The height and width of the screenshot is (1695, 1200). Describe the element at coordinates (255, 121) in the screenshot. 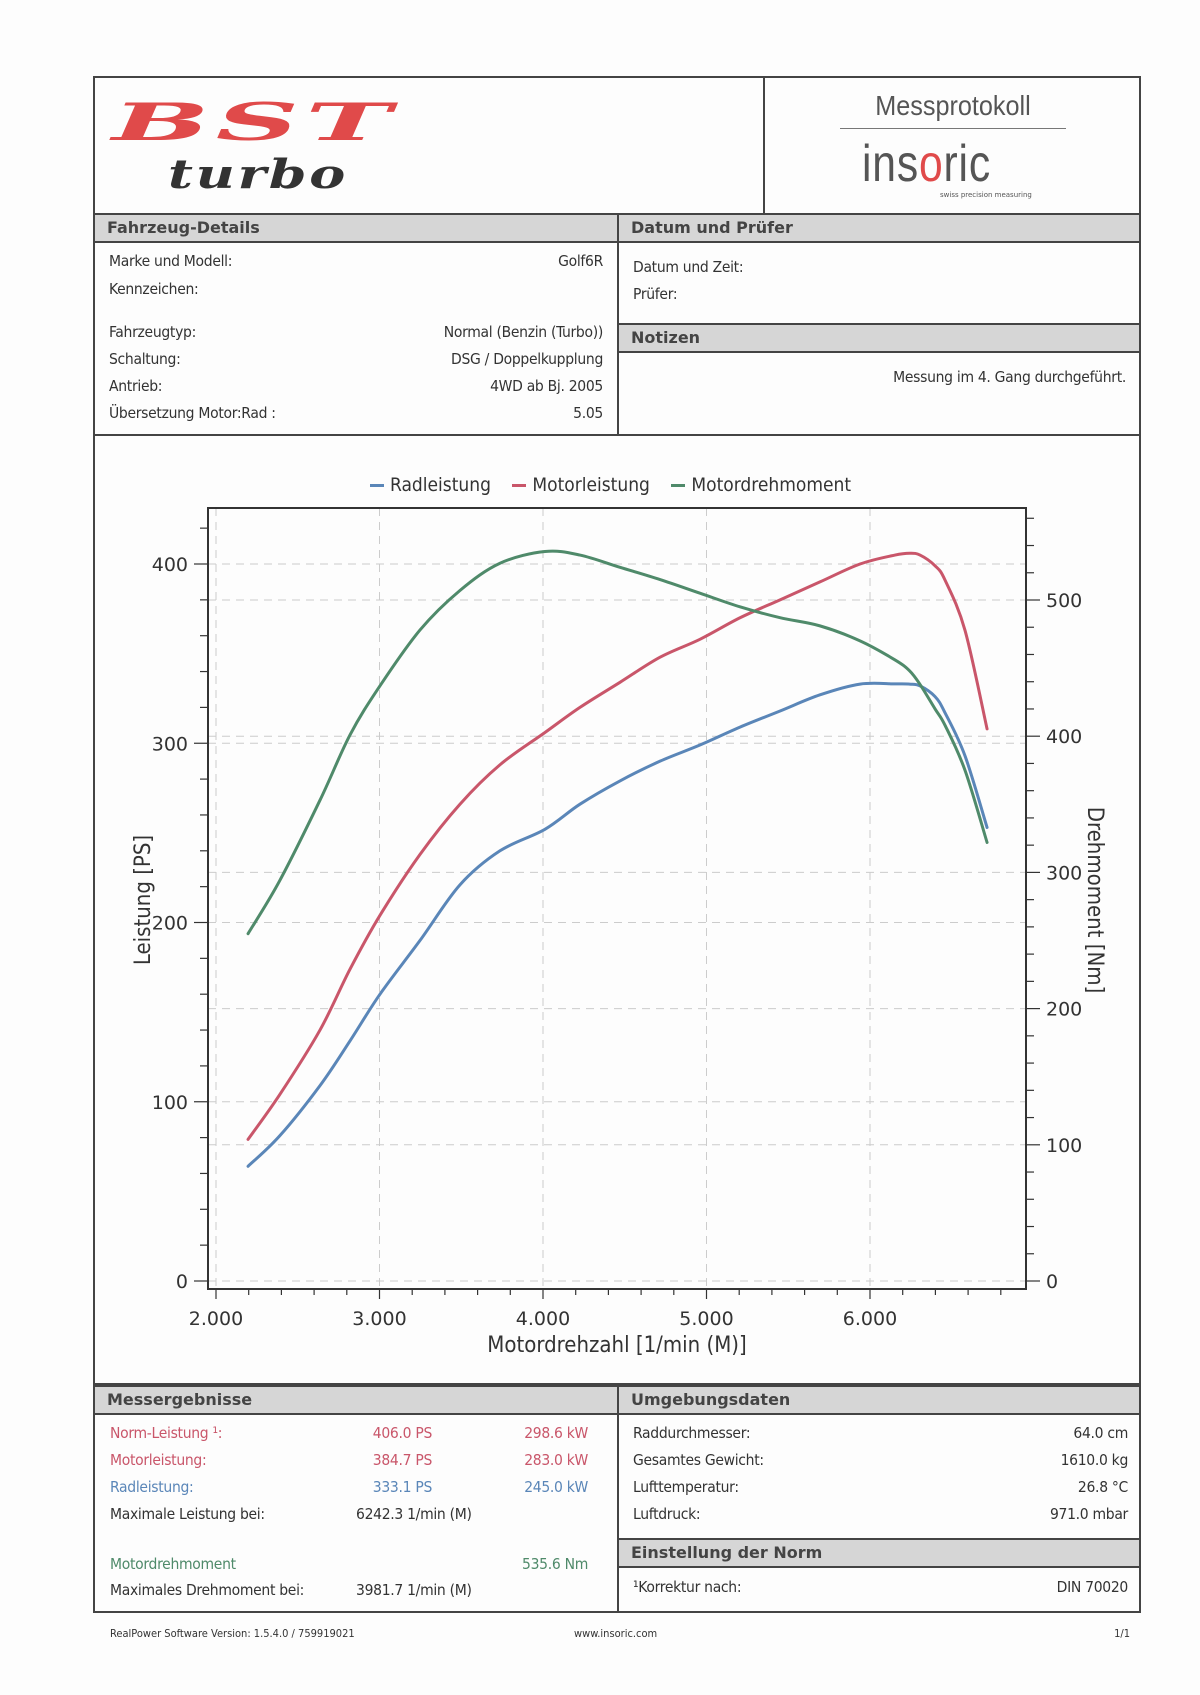

I see `bst-logo: BST` at that location.